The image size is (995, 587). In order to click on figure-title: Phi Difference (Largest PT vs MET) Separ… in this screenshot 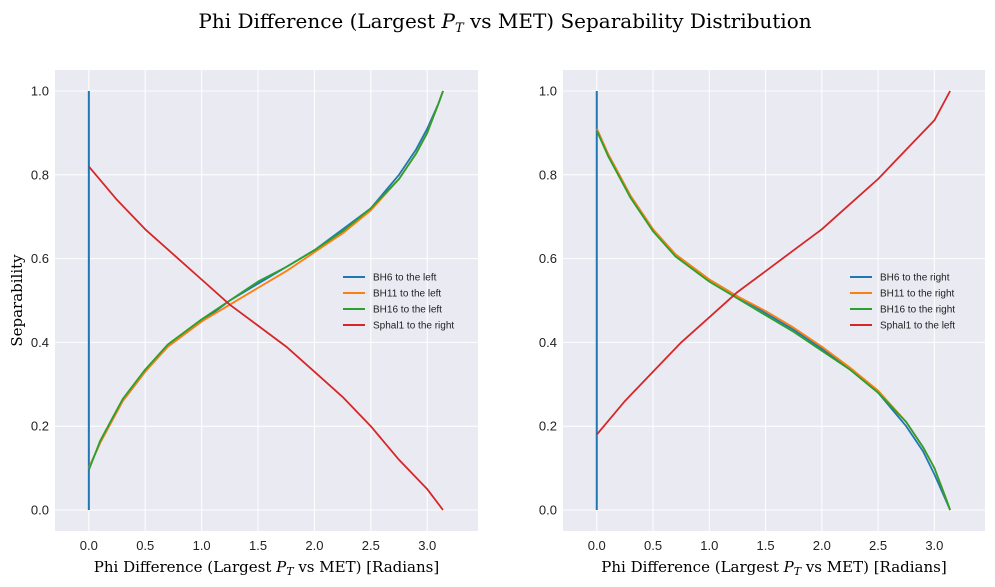, I will do `click(504, 22)`.